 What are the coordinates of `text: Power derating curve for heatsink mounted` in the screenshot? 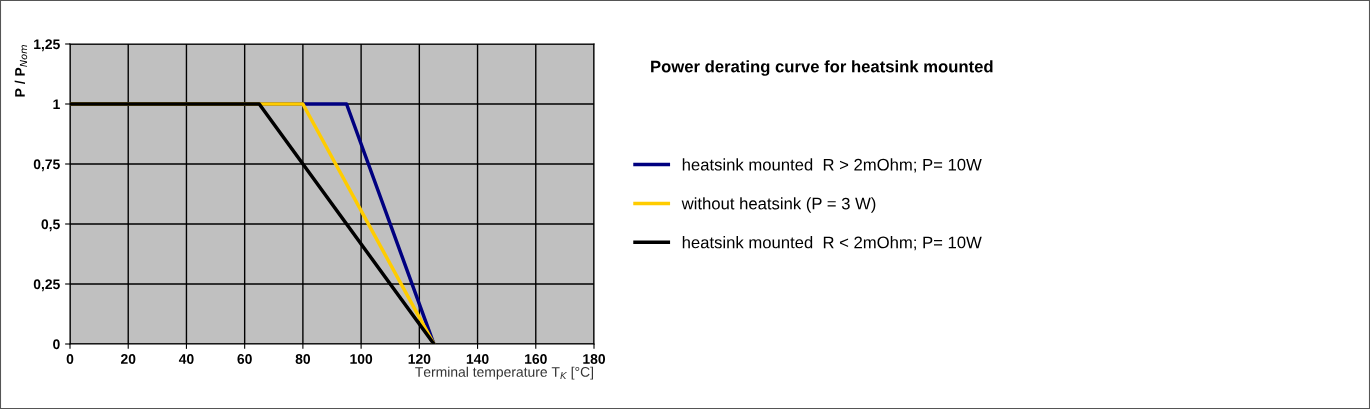 It's located at (822, 68).